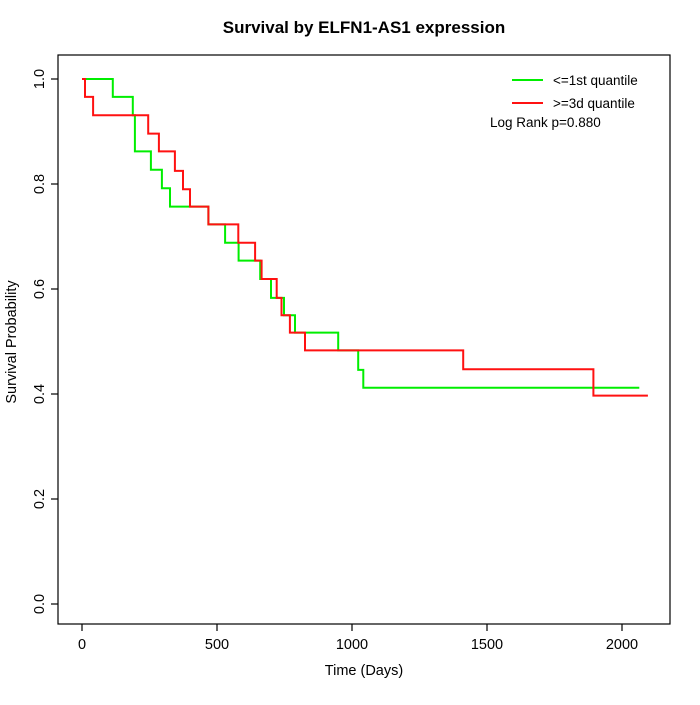  Describe the element at coordinates (12, 342) in the screenshot. I see `y-axis-title: Survival Probability` at that location.